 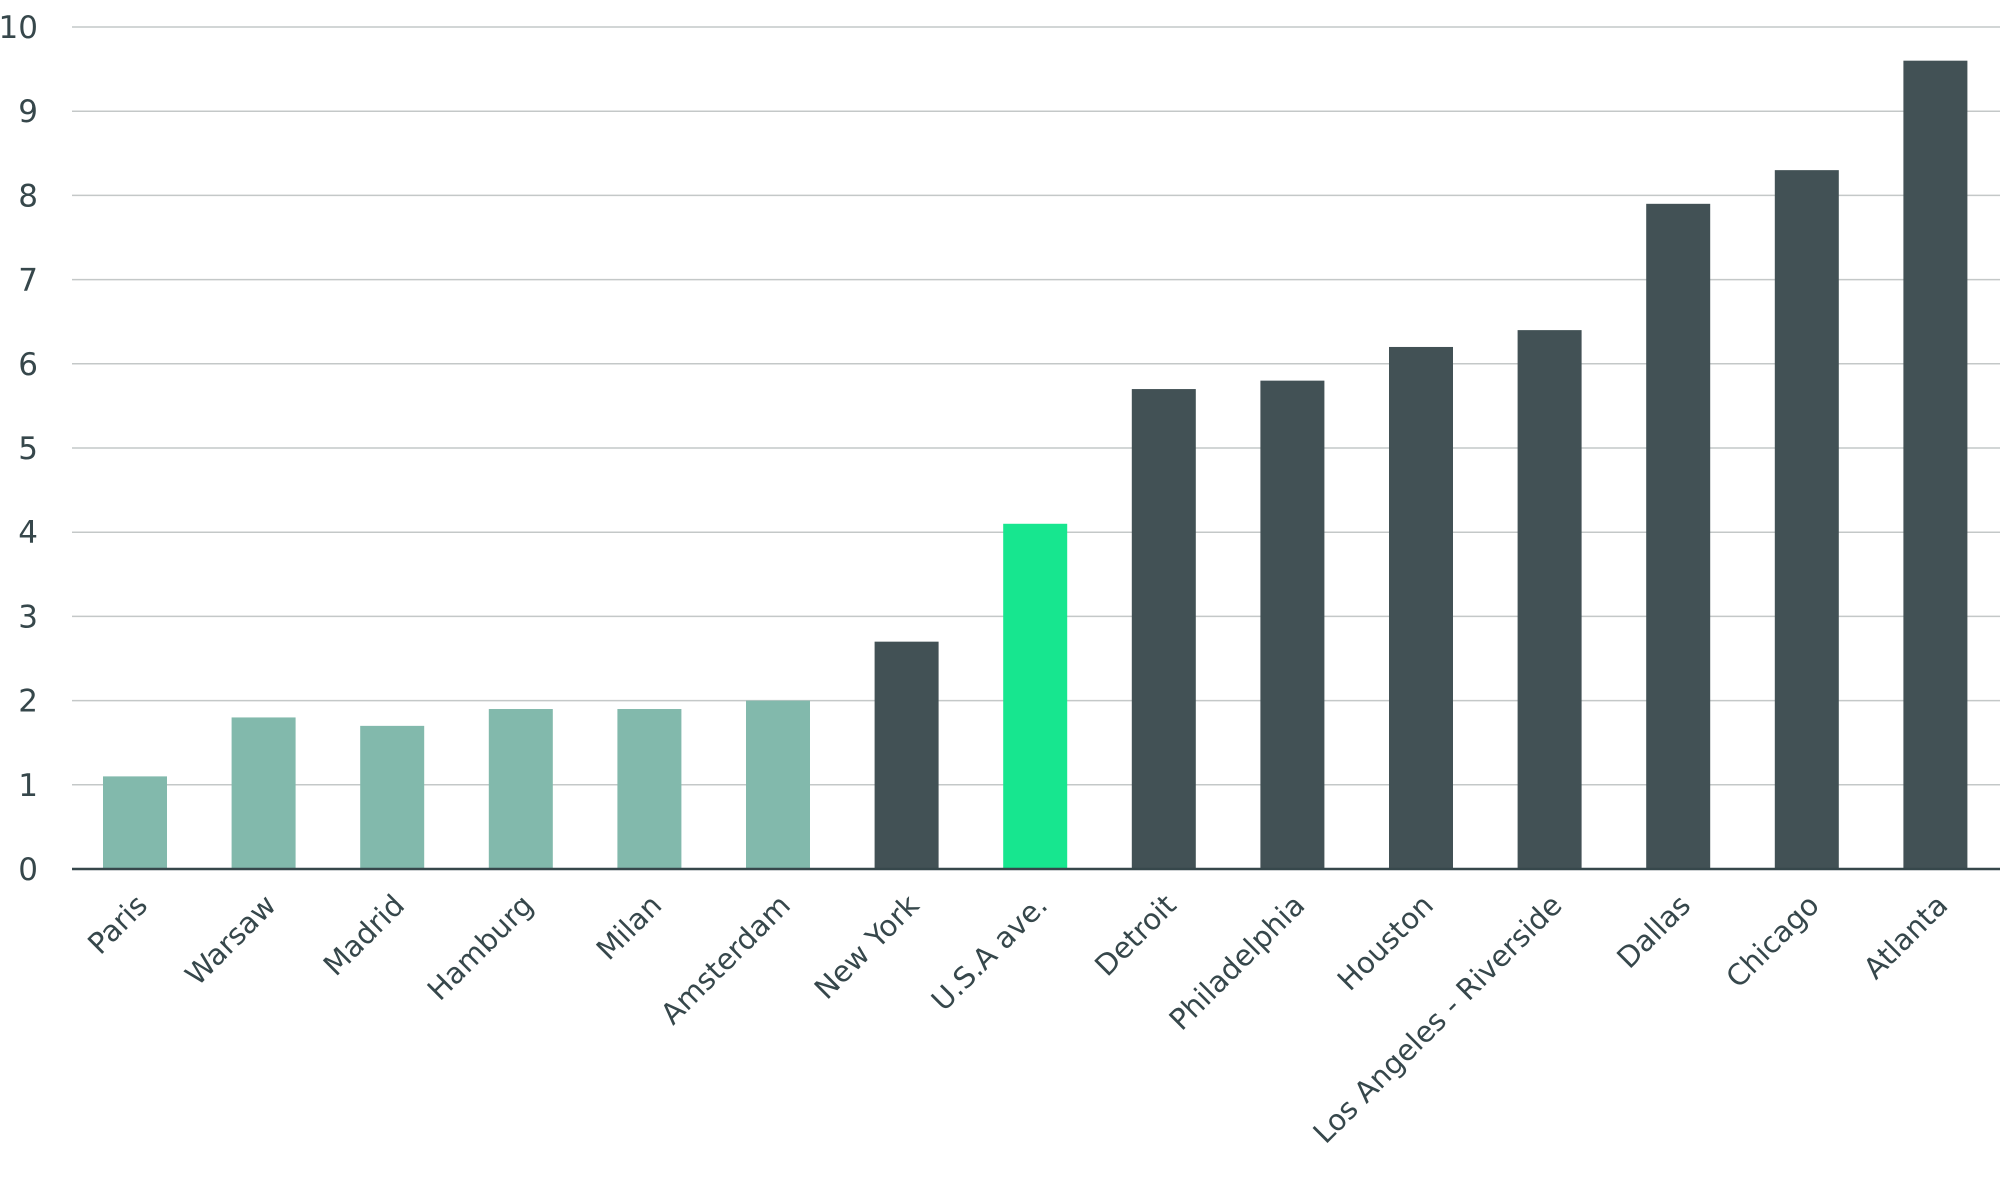 What do you see at coordinates (28, 786) in the screenshot?
I see `y-tick-label: 1` at bounding box center [28, 786].